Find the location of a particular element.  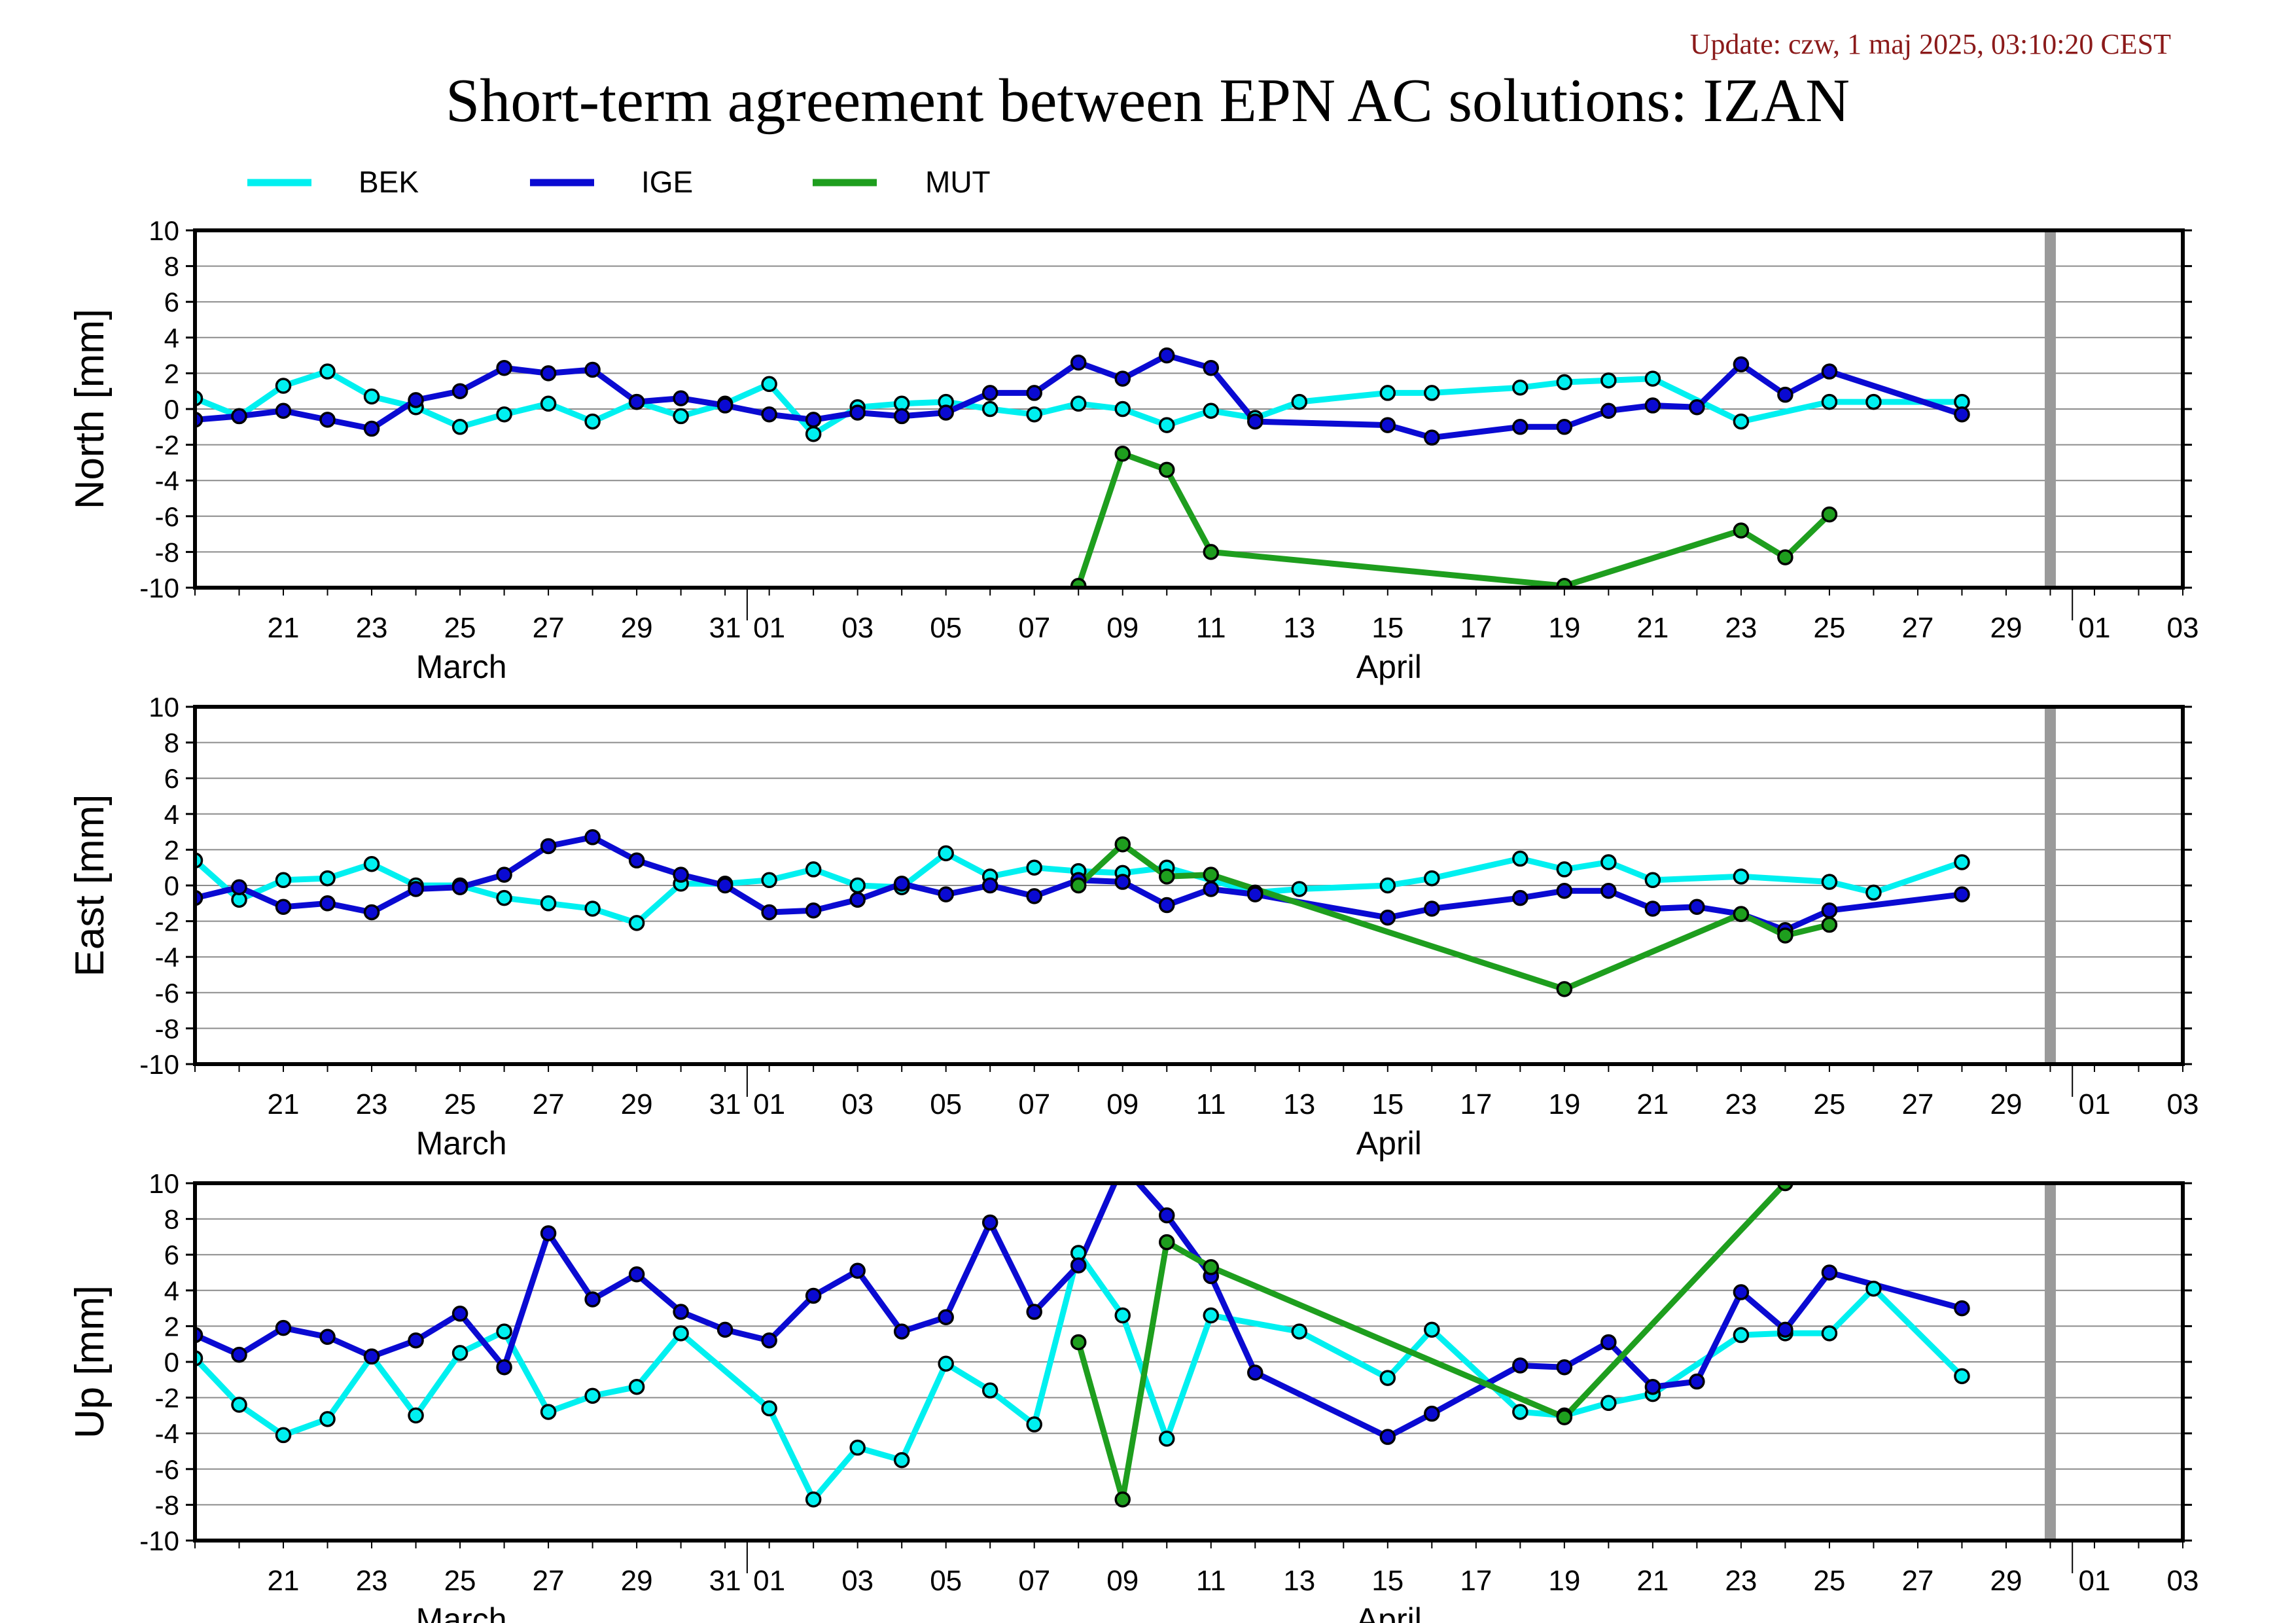

month-label: April is located at coordinates (1389, 1144).